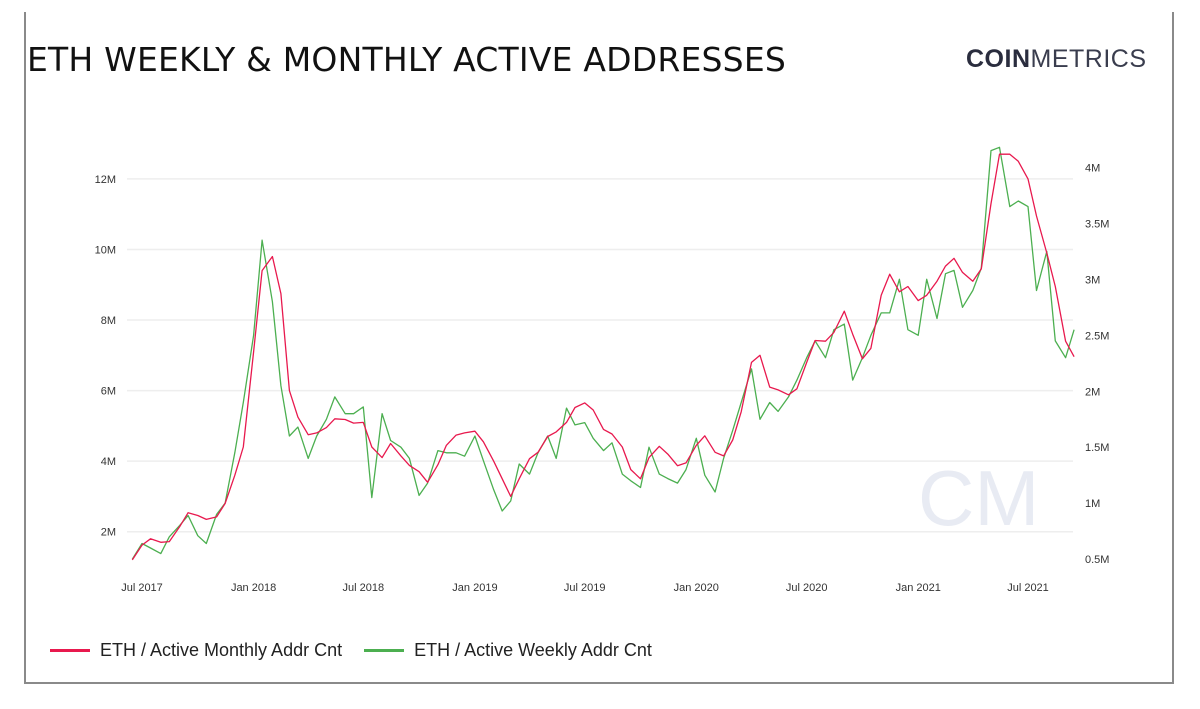  I want to click on left-axis-tick-label: 10M, so click(105, 250).